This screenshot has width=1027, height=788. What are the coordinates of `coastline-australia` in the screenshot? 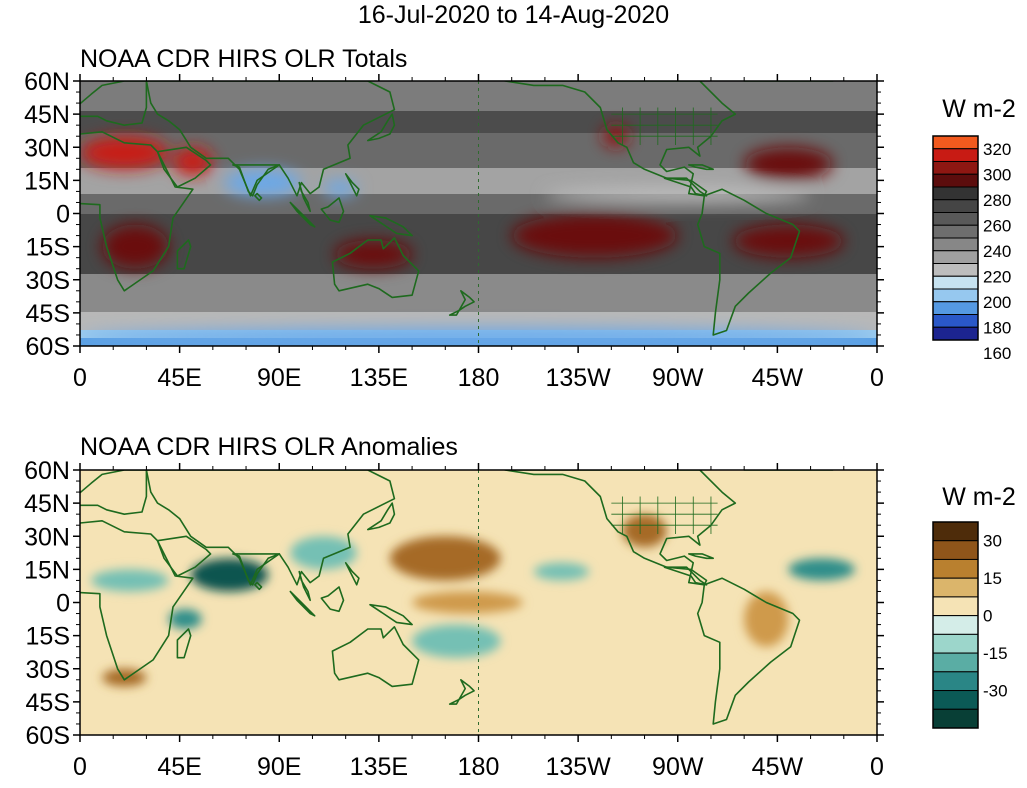 It's located at (375, 657).